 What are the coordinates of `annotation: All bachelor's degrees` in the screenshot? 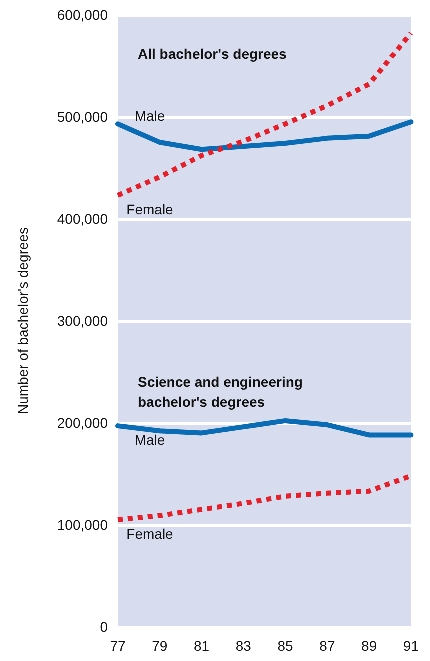 It's located at (213, 54).